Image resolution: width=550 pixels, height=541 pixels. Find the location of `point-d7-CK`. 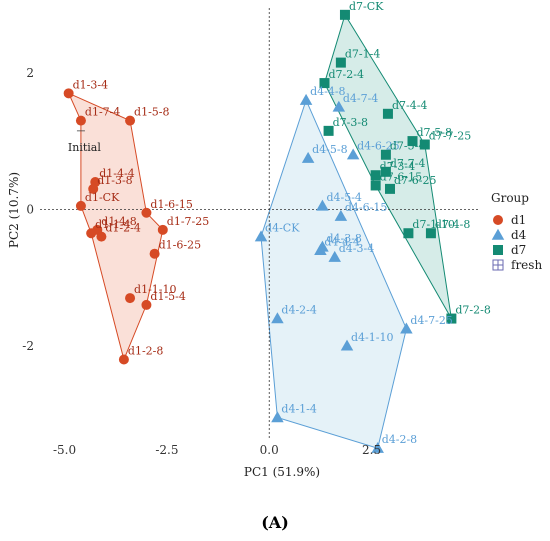

point-d7-CK is located at coordinates (344, 14).